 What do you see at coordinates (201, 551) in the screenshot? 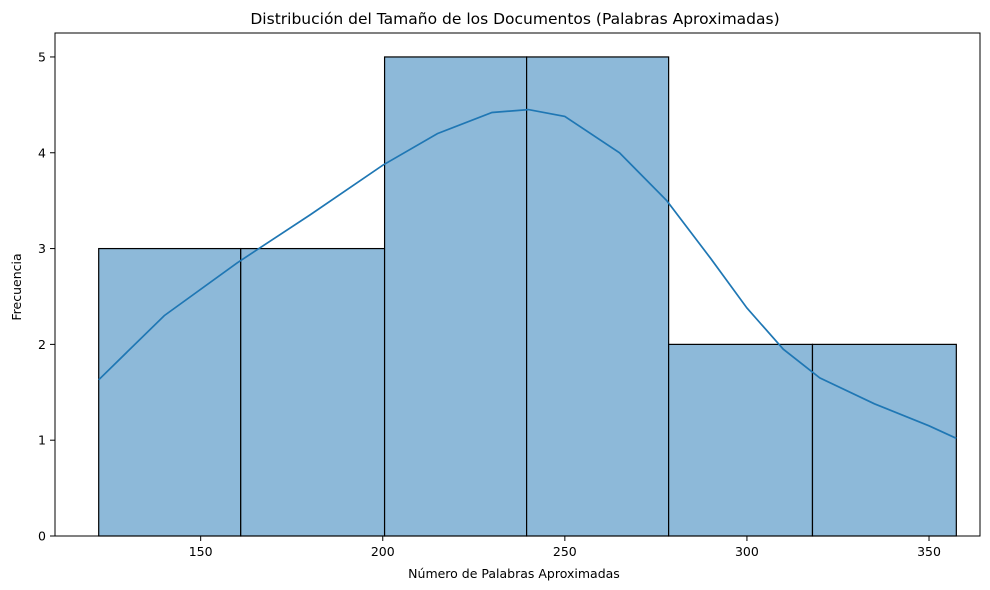
I see `x-tick-label: 150` at bounding box center [201, 551].